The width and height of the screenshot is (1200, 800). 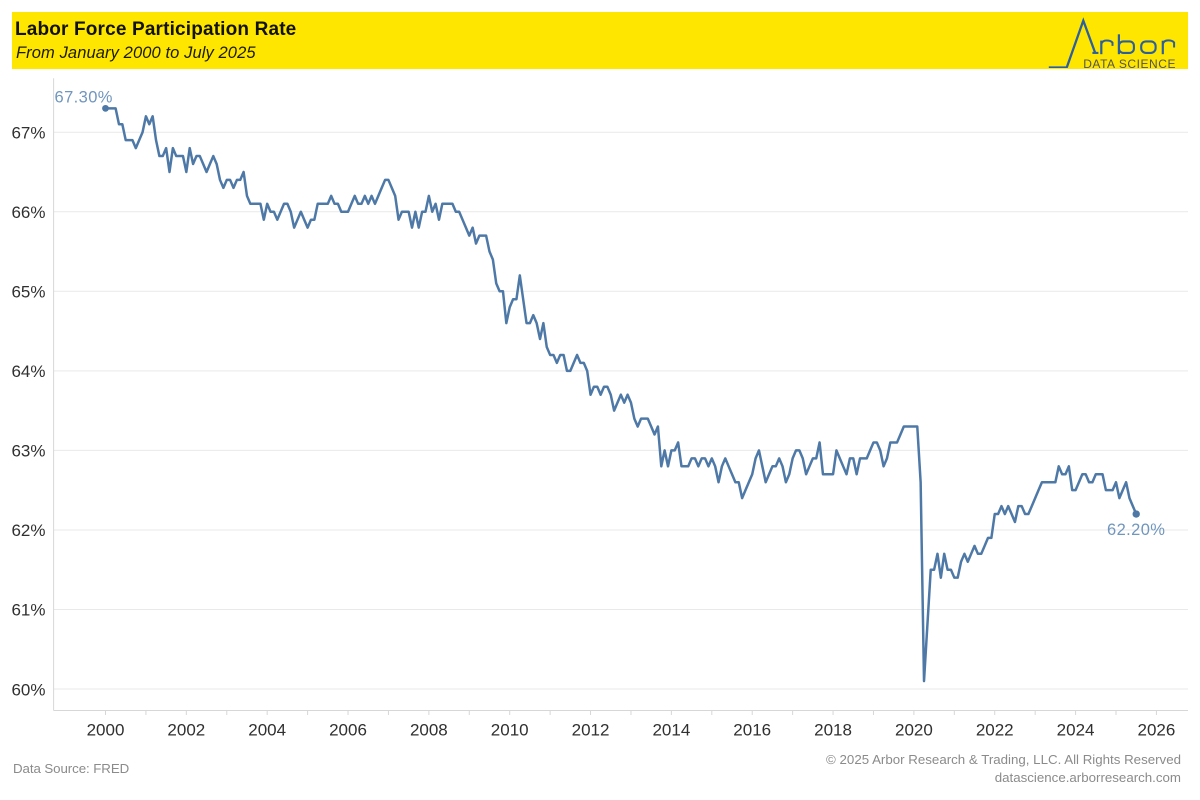 What do you see at coordinates (28, 451) in the screenshot?
I see `svg-text: 63%` at bounding box center [28, 451].